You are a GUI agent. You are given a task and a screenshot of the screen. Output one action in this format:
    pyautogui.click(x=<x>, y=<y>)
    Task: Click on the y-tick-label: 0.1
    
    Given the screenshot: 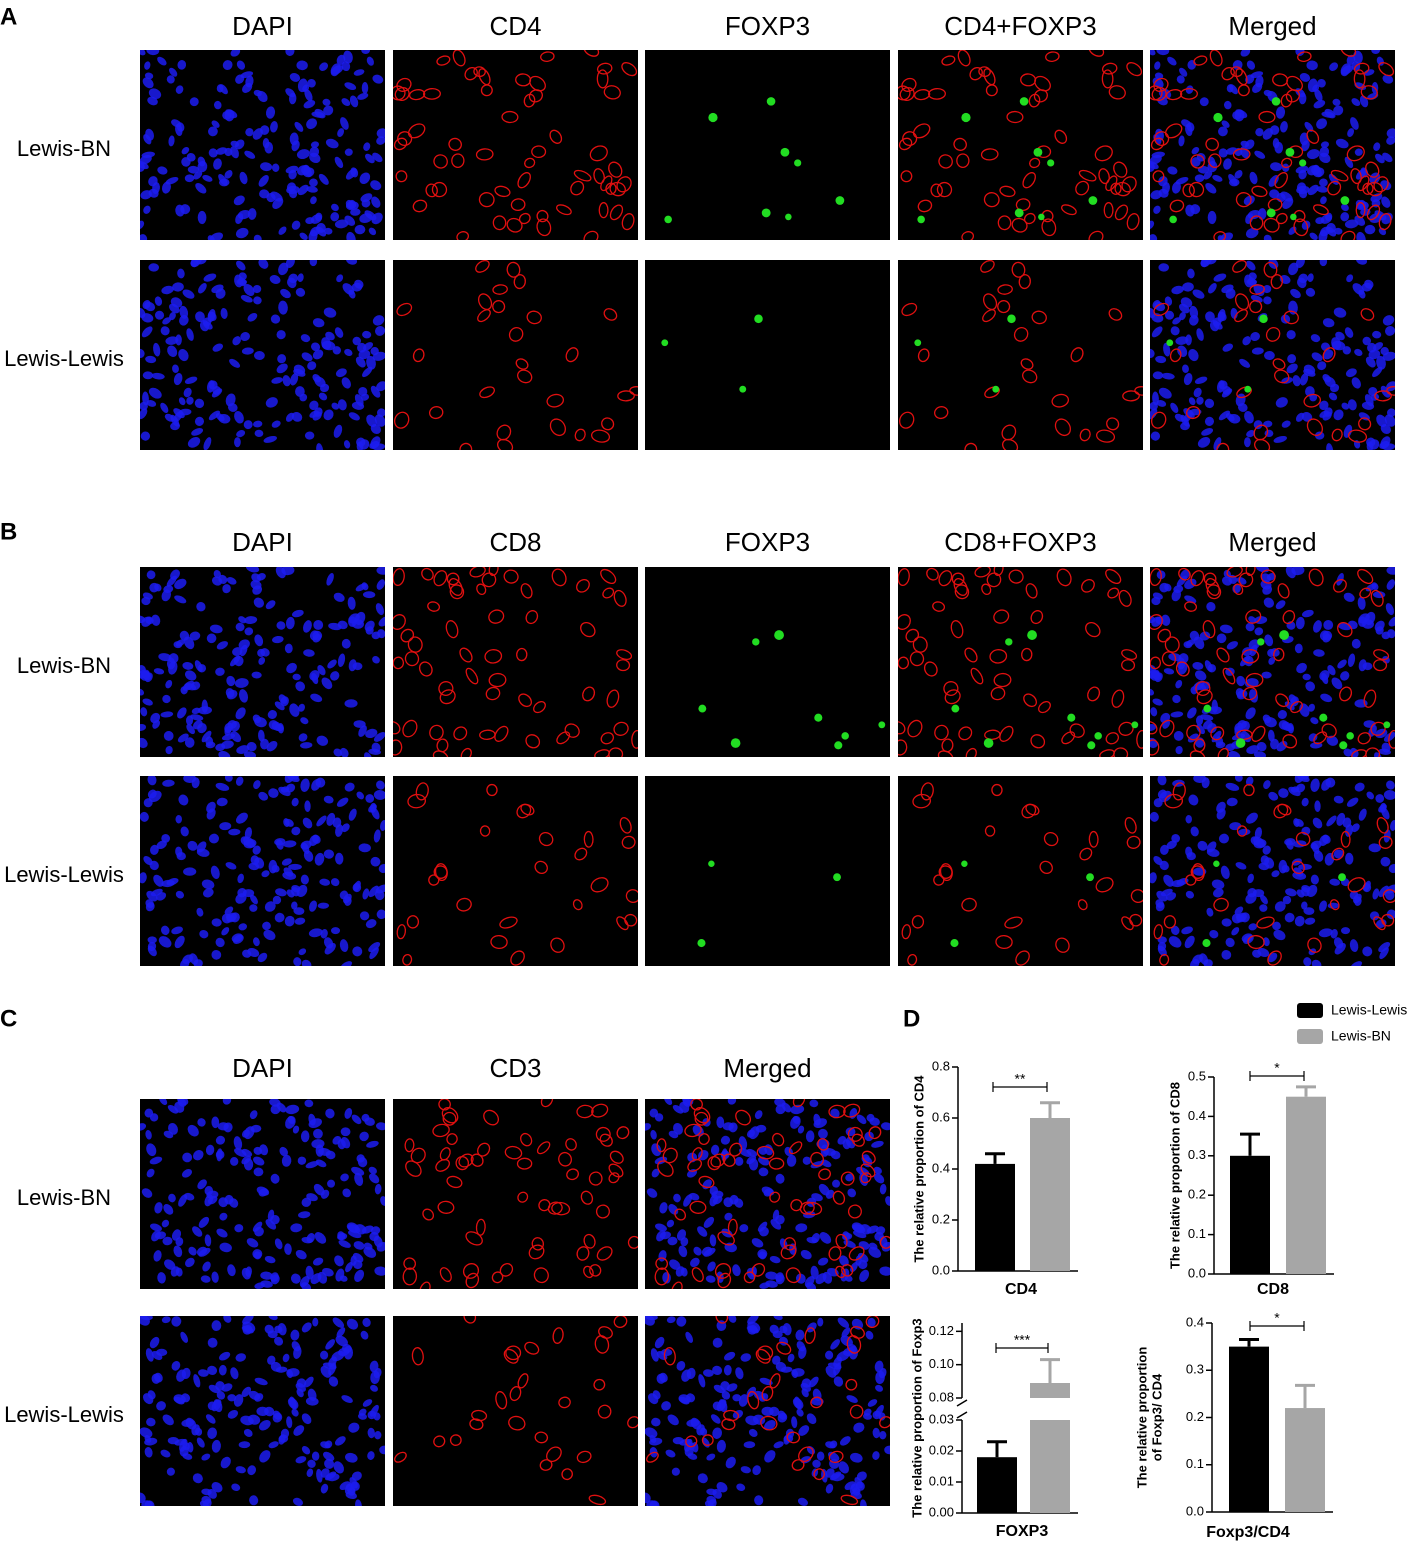 What is the action you would take?
    pyautogui.click(x=1195, y=1463)
    